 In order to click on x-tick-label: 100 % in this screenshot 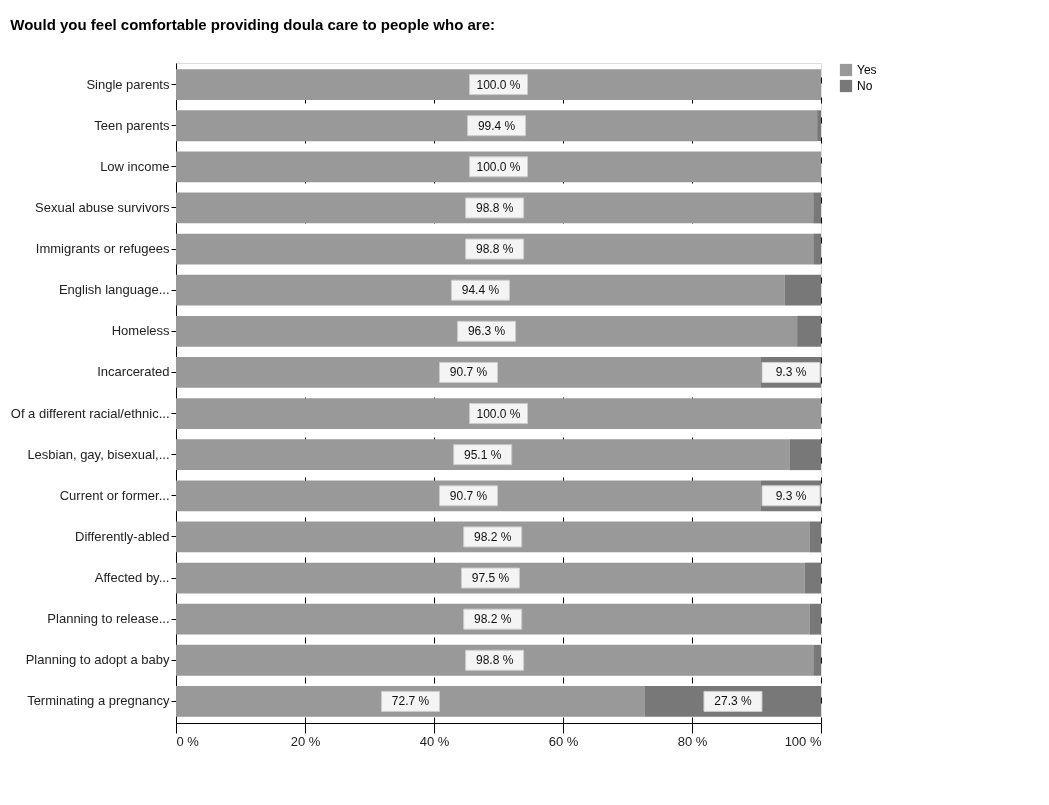, I will do `click(803, 741)`.